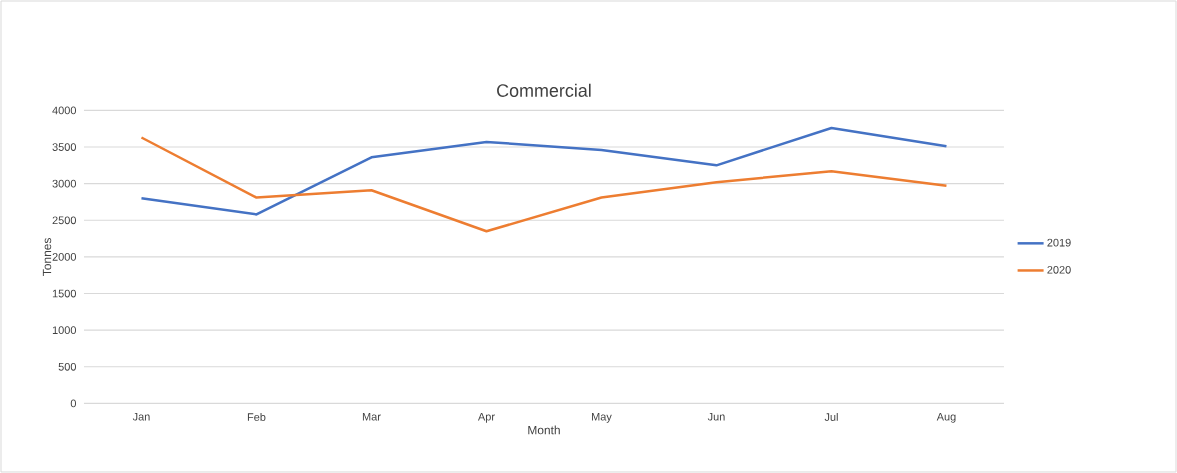  What do you see at coordinates (486, 417) in the screenshot?
I see `x-tick-label: Apr` at bounding box center [486, 417].